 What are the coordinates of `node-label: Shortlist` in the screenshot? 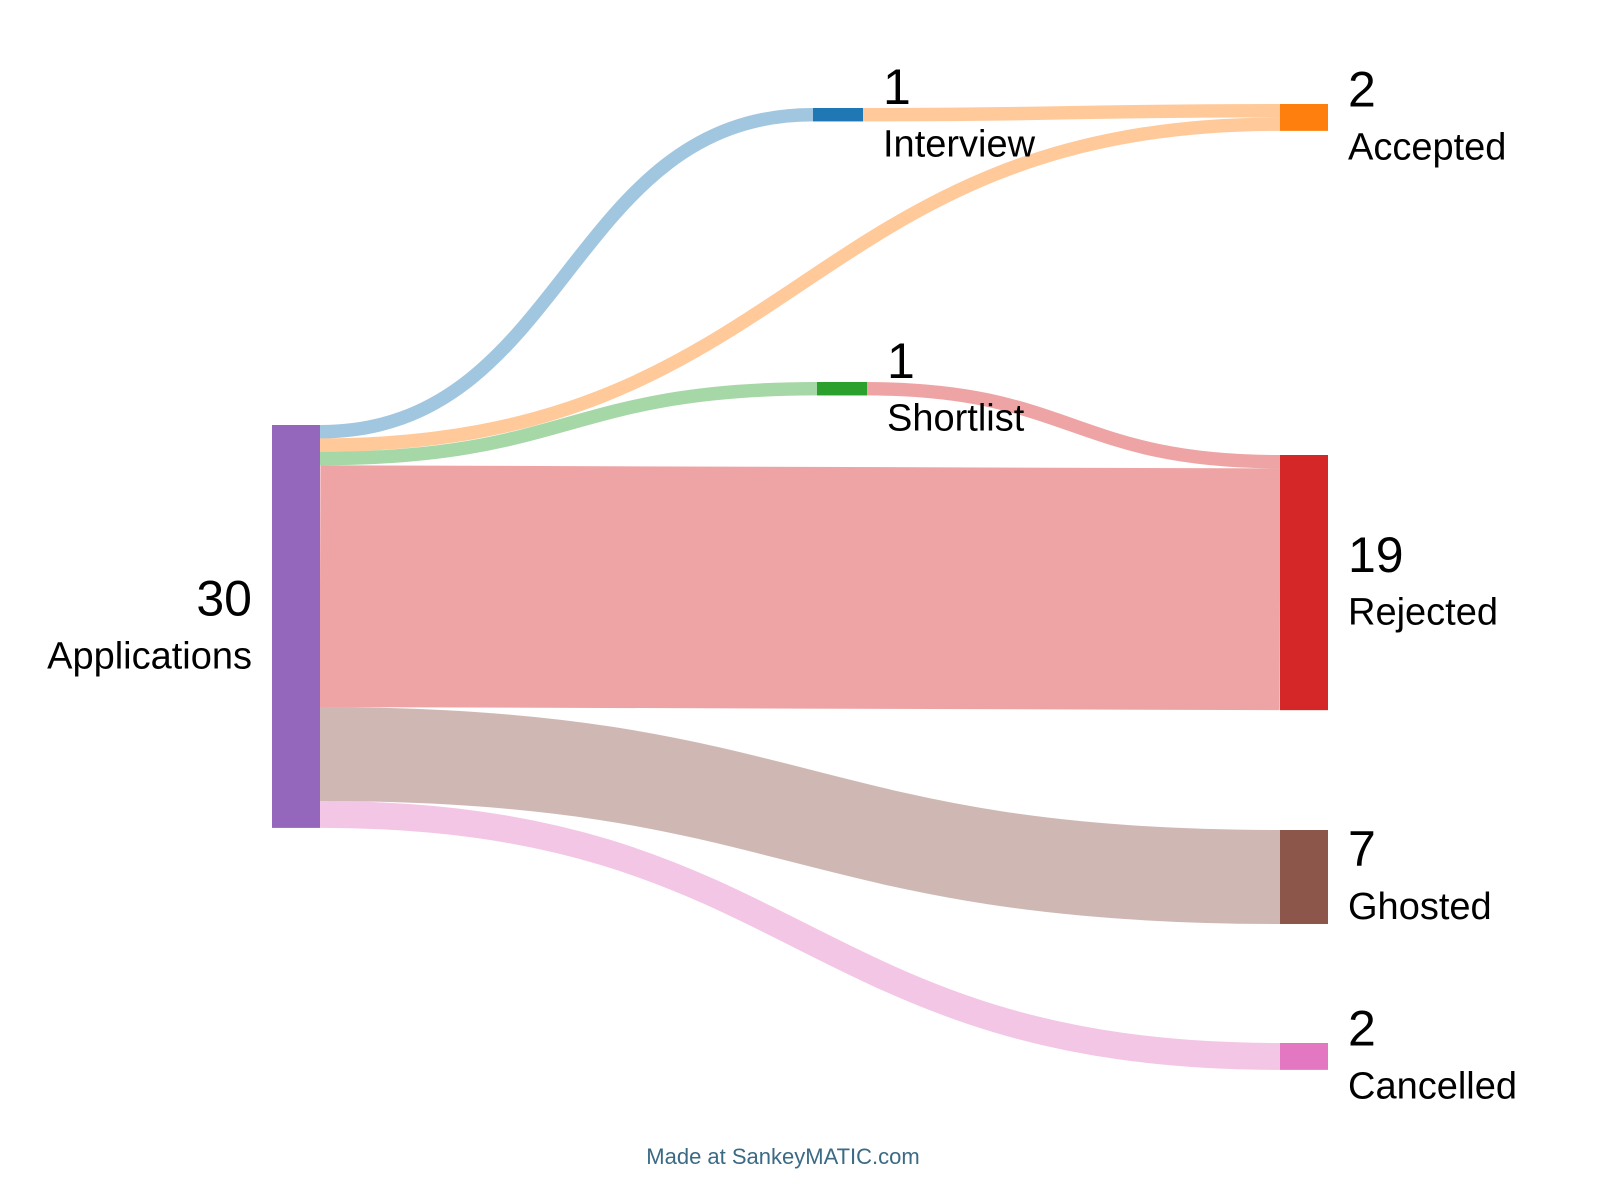 It's located at (956, 419).